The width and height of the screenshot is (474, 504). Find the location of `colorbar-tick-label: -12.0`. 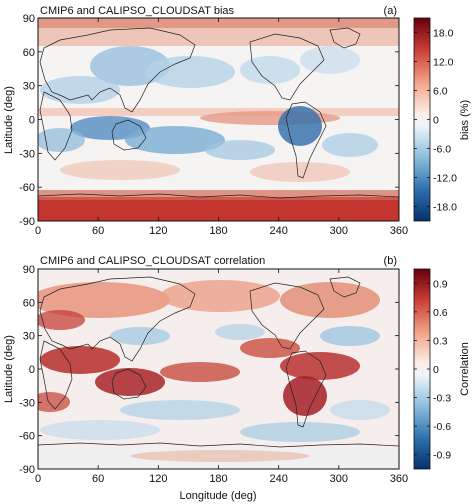

colorbar-tick-label: -12.0 is located at coordinates (445, 179).